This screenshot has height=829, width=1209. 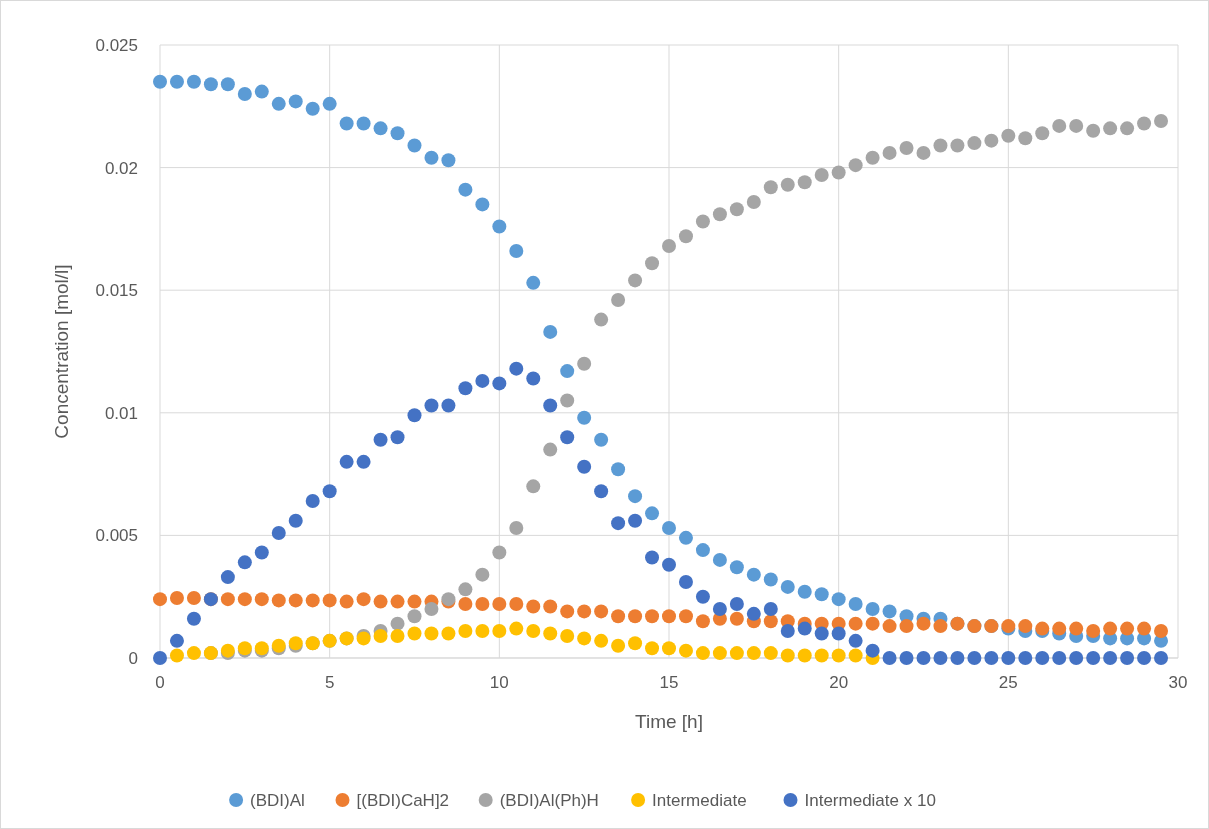 What do you see at coordinates (839, 682) in the screenshot?
I see `x-tick-label: 20` at bounding box center [839, 682].